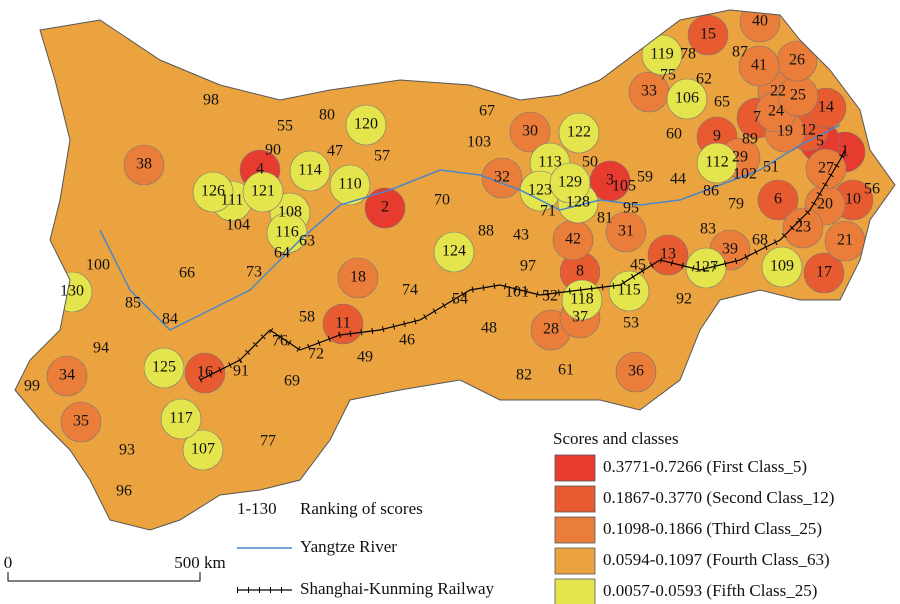 This screenshot has height=604, width=900. I want to click on region-rank: 98, so click(211, 100).